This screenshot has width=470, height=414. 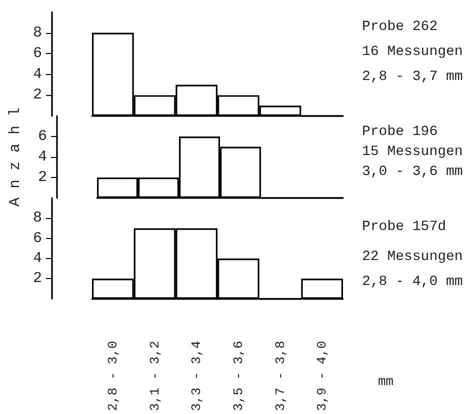 I want to click on text: 3,0 - 3,6 mm, so click(x=412, y=172).